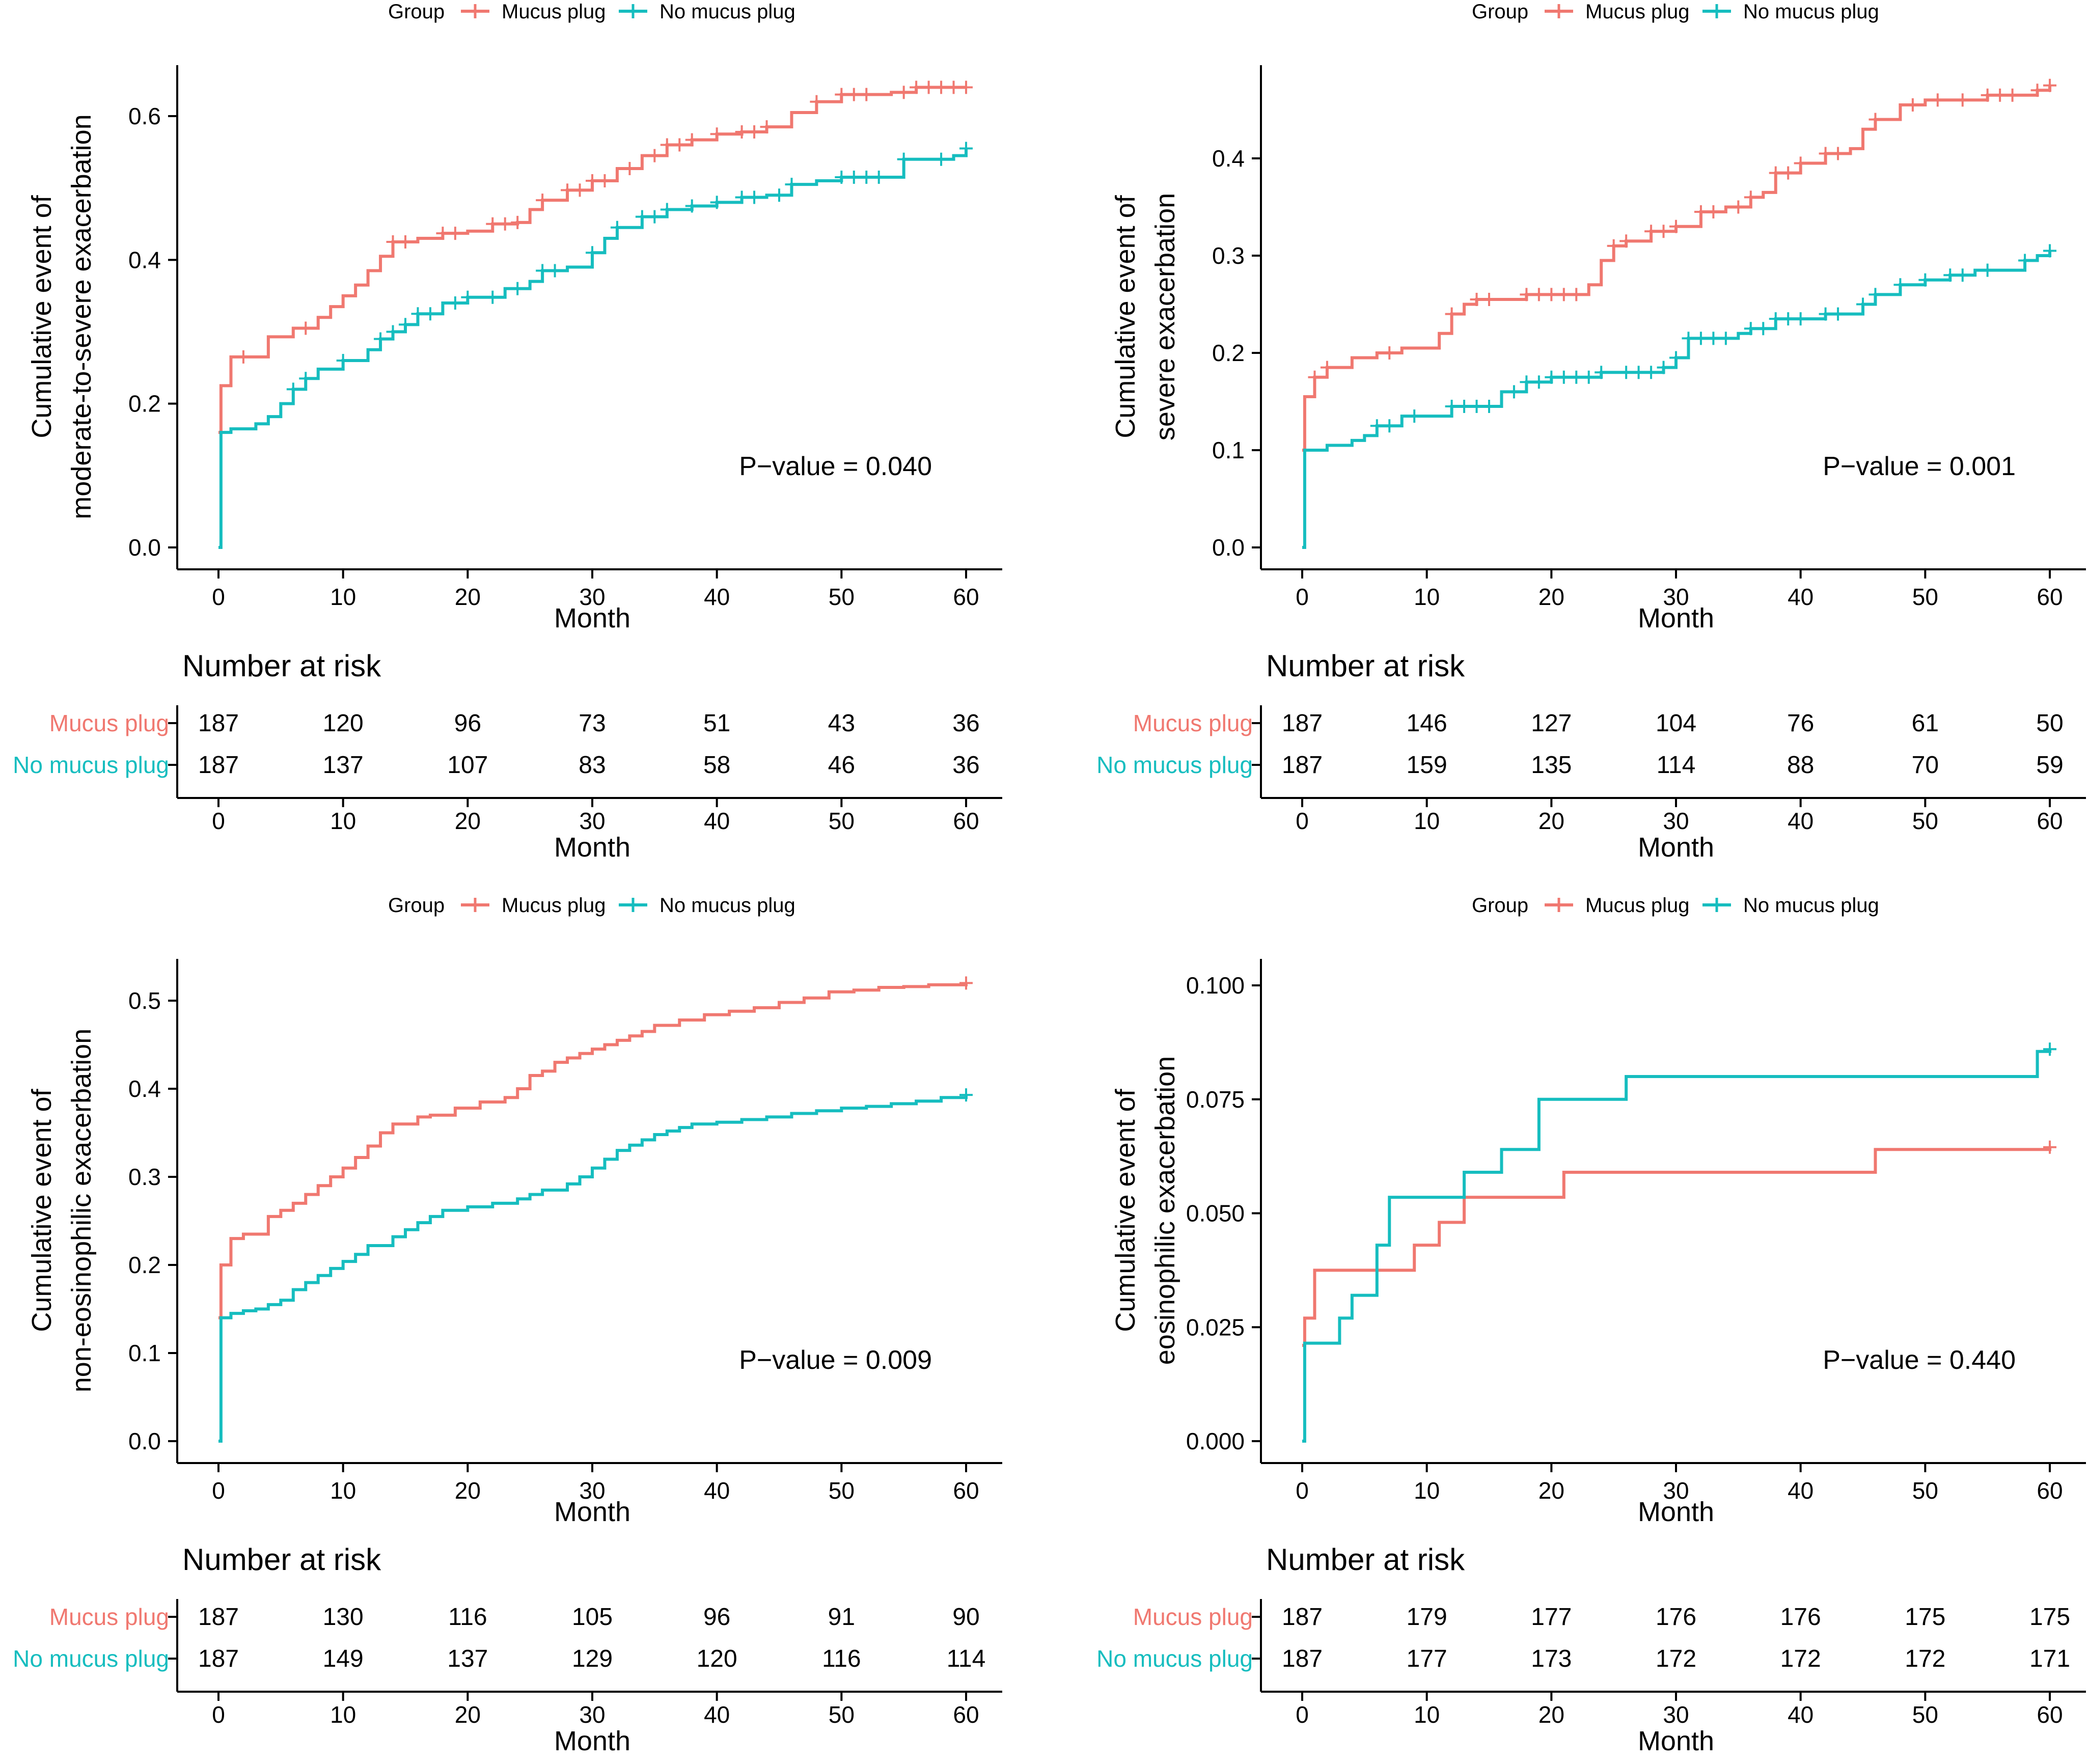 The width and height of the screenshot is (2088, 1764). What do you see at coordinates (717, 1658) in the screenshot?
I see `risk-value: 120` at bounding box center [717, 1658].